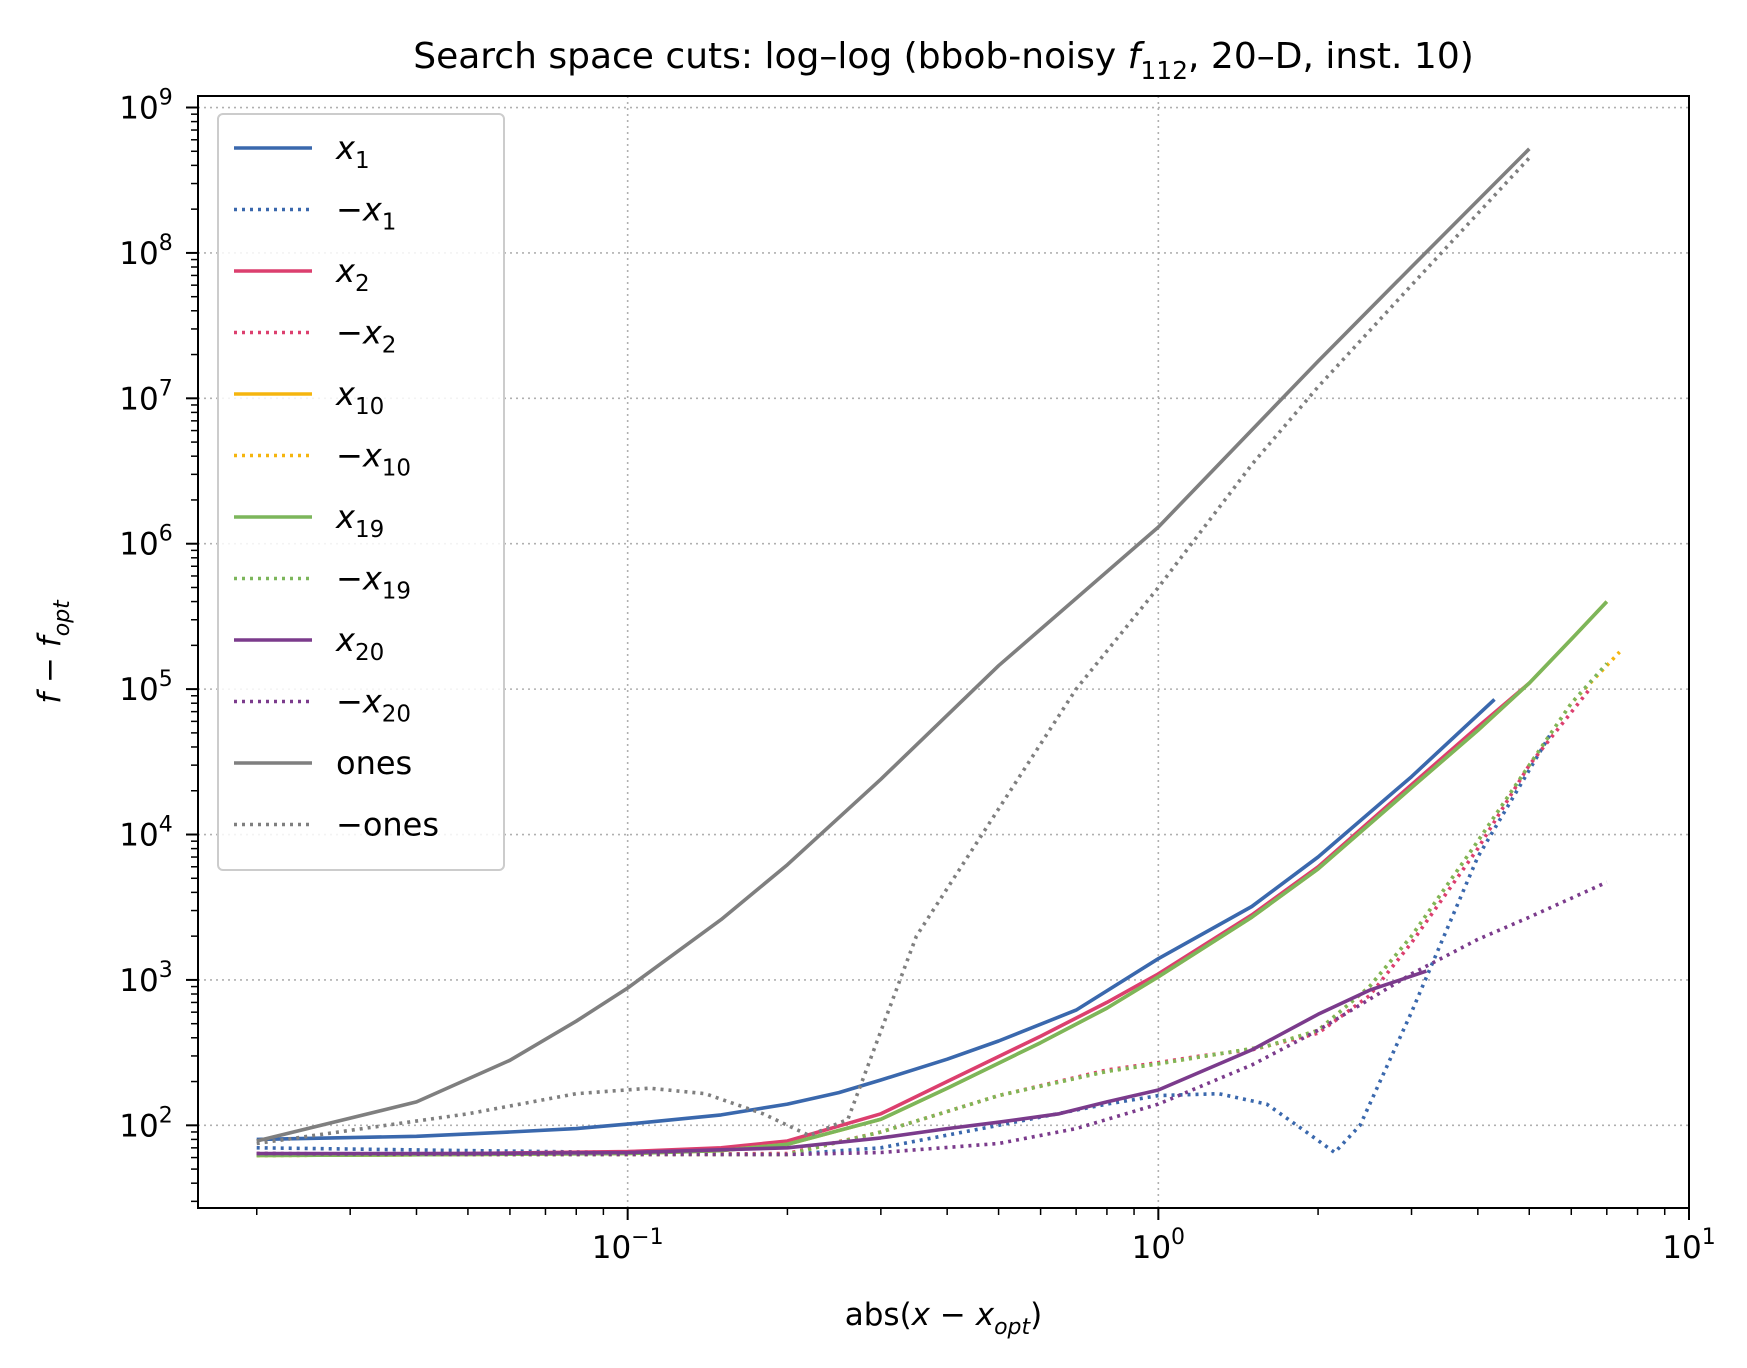 The width and height of the screenshot is (1747, 1368). I want to click on y-tick-label: 10⁷, so click(145, 396).